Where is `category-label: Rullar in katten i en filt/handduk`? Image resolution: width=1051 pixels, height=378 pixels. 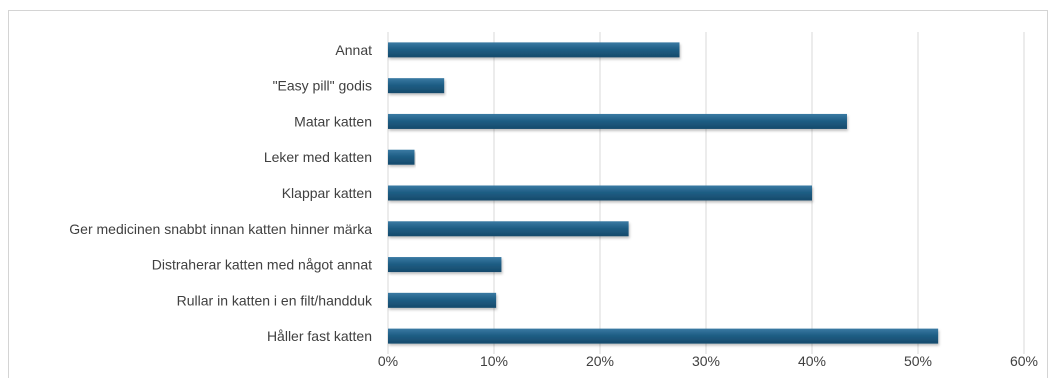
category-label: Rullar in katten i en filt/handduk is located at coordinates (275, 300).